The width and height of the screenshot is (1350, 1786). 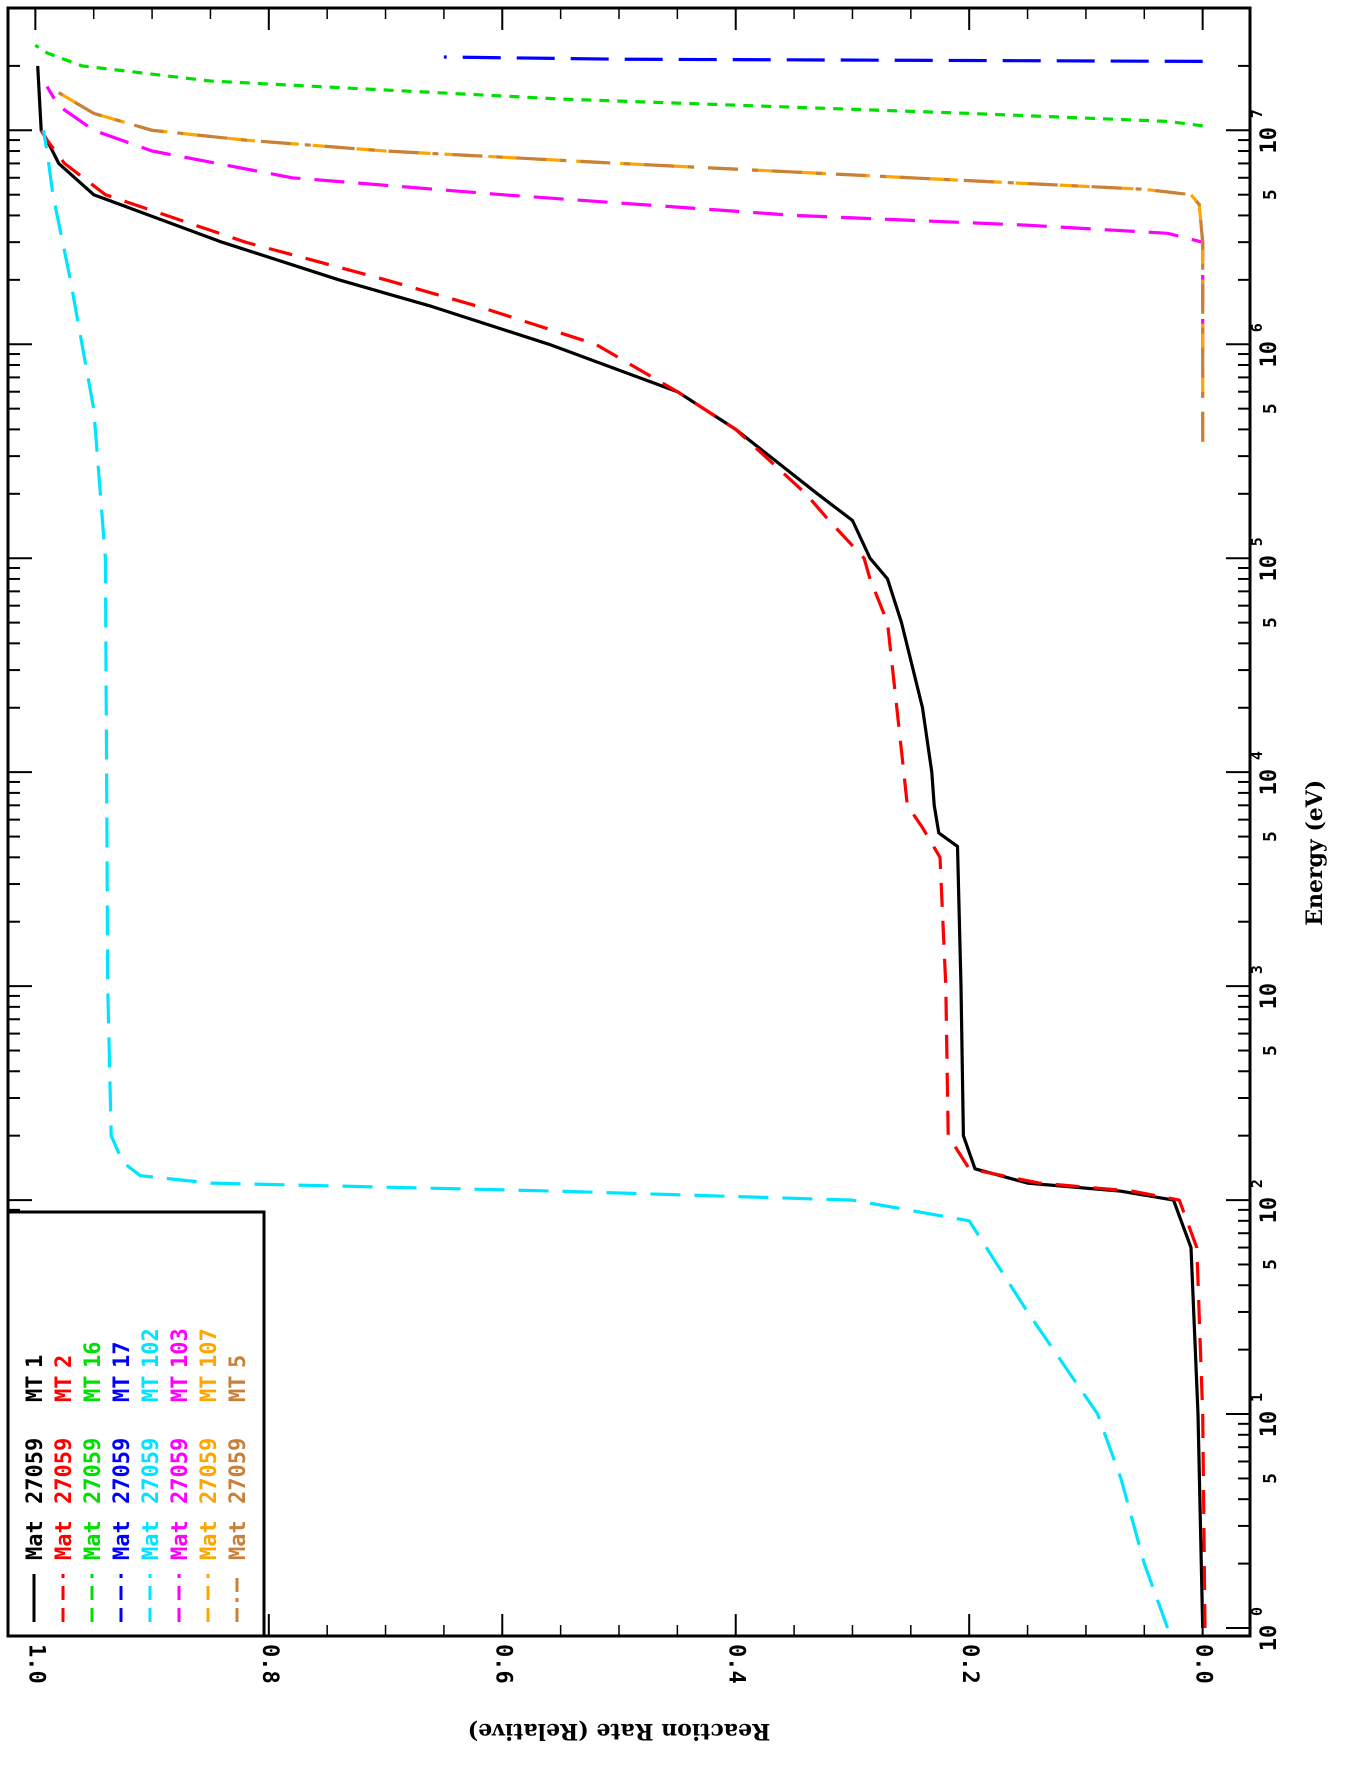 I want to click on x-tick-label-group: 10 3, so click(x=1265, y=987).